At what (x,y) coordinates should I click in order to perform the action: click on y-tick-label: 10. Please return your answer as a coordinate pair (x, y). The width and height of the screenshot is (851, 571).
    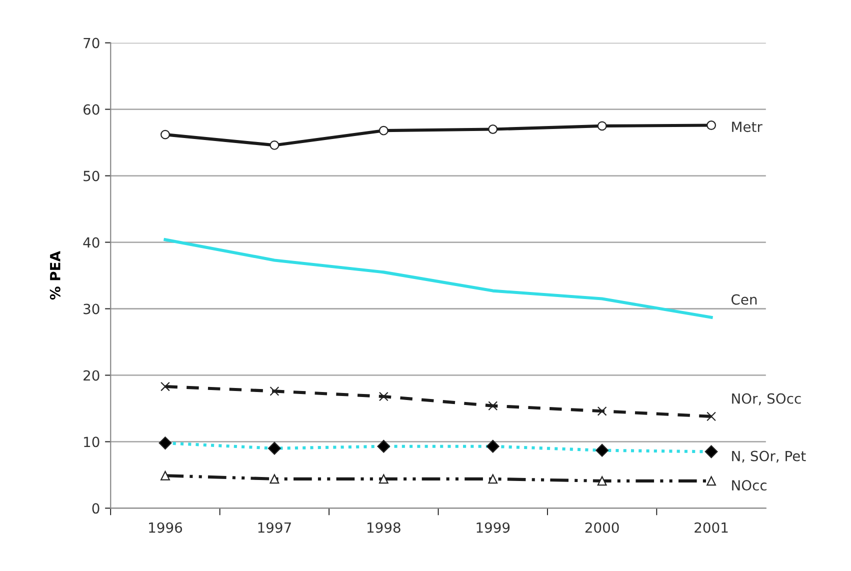
    Looking at the image, I should click on (92, 442).